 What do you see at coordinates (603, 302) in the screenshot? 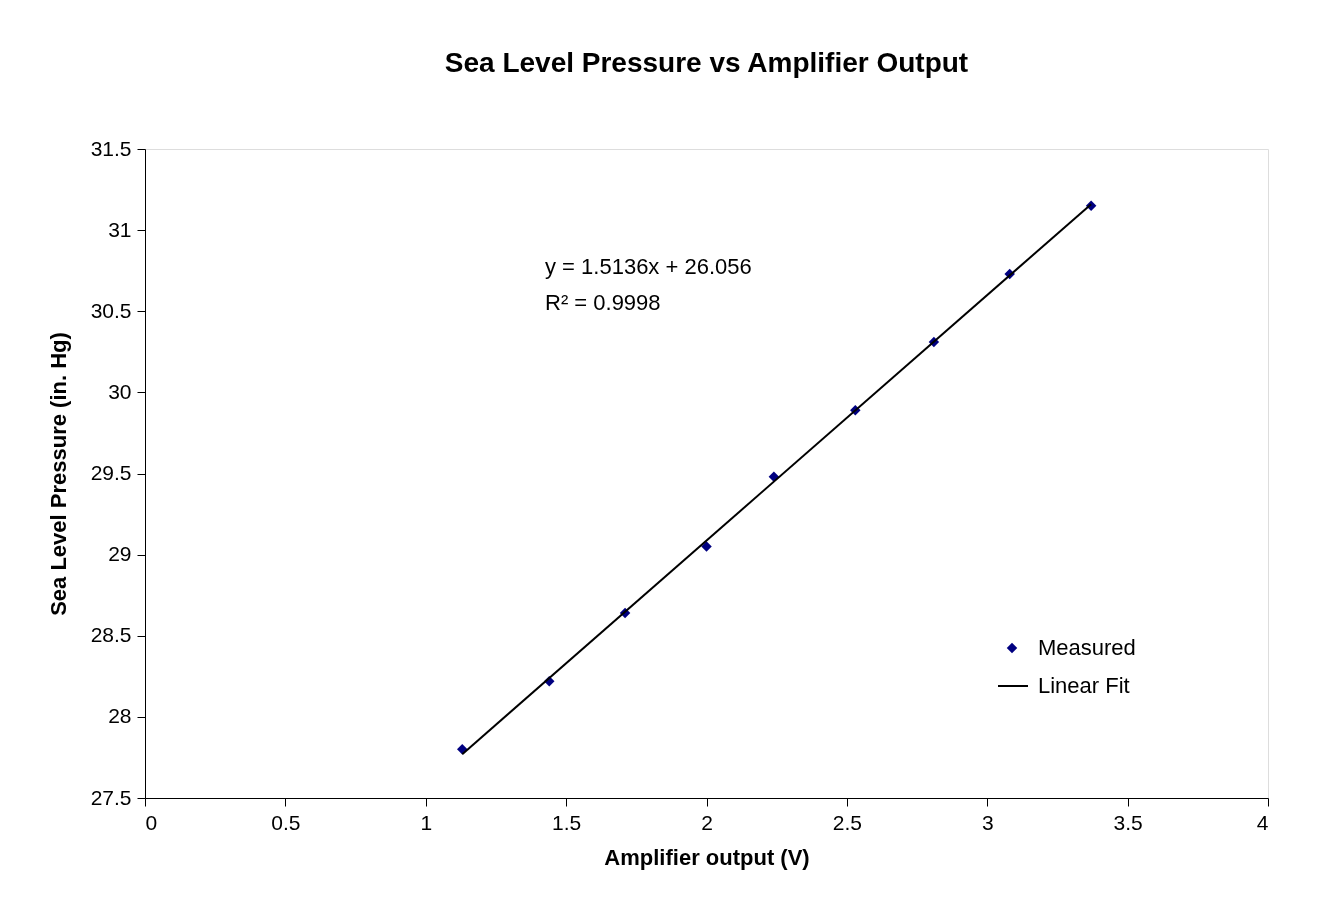
I see `annotation: R² = 0.9998` at bounding box center [603, 302].